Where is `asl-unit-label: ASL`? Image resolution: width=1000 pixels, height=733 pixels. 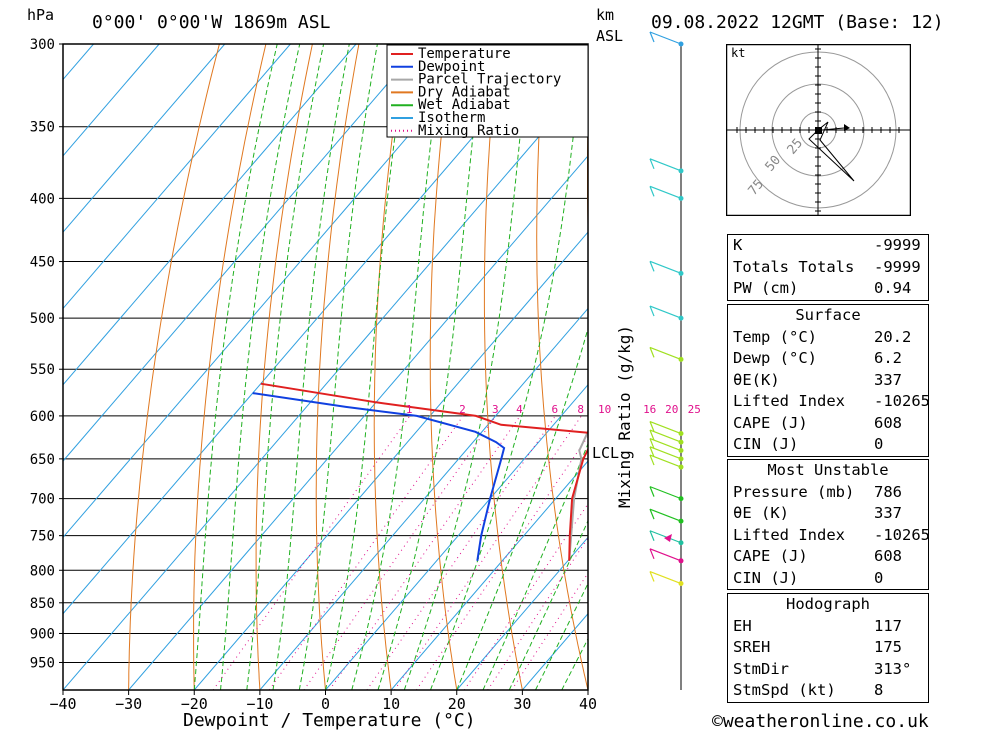
asl-unit-label: ASL is located at coordinates (610, 36).